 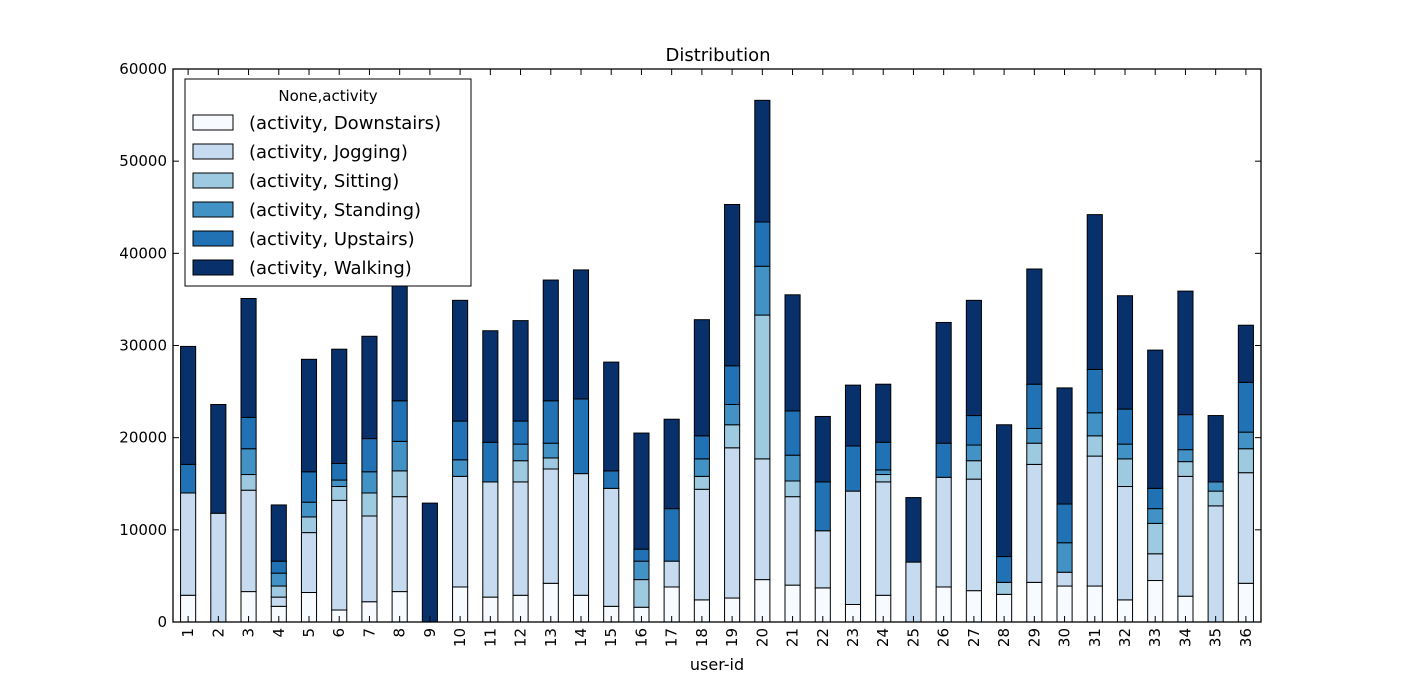 I want to click on x-tick-label-5: 5, so click(x=309, y=633).